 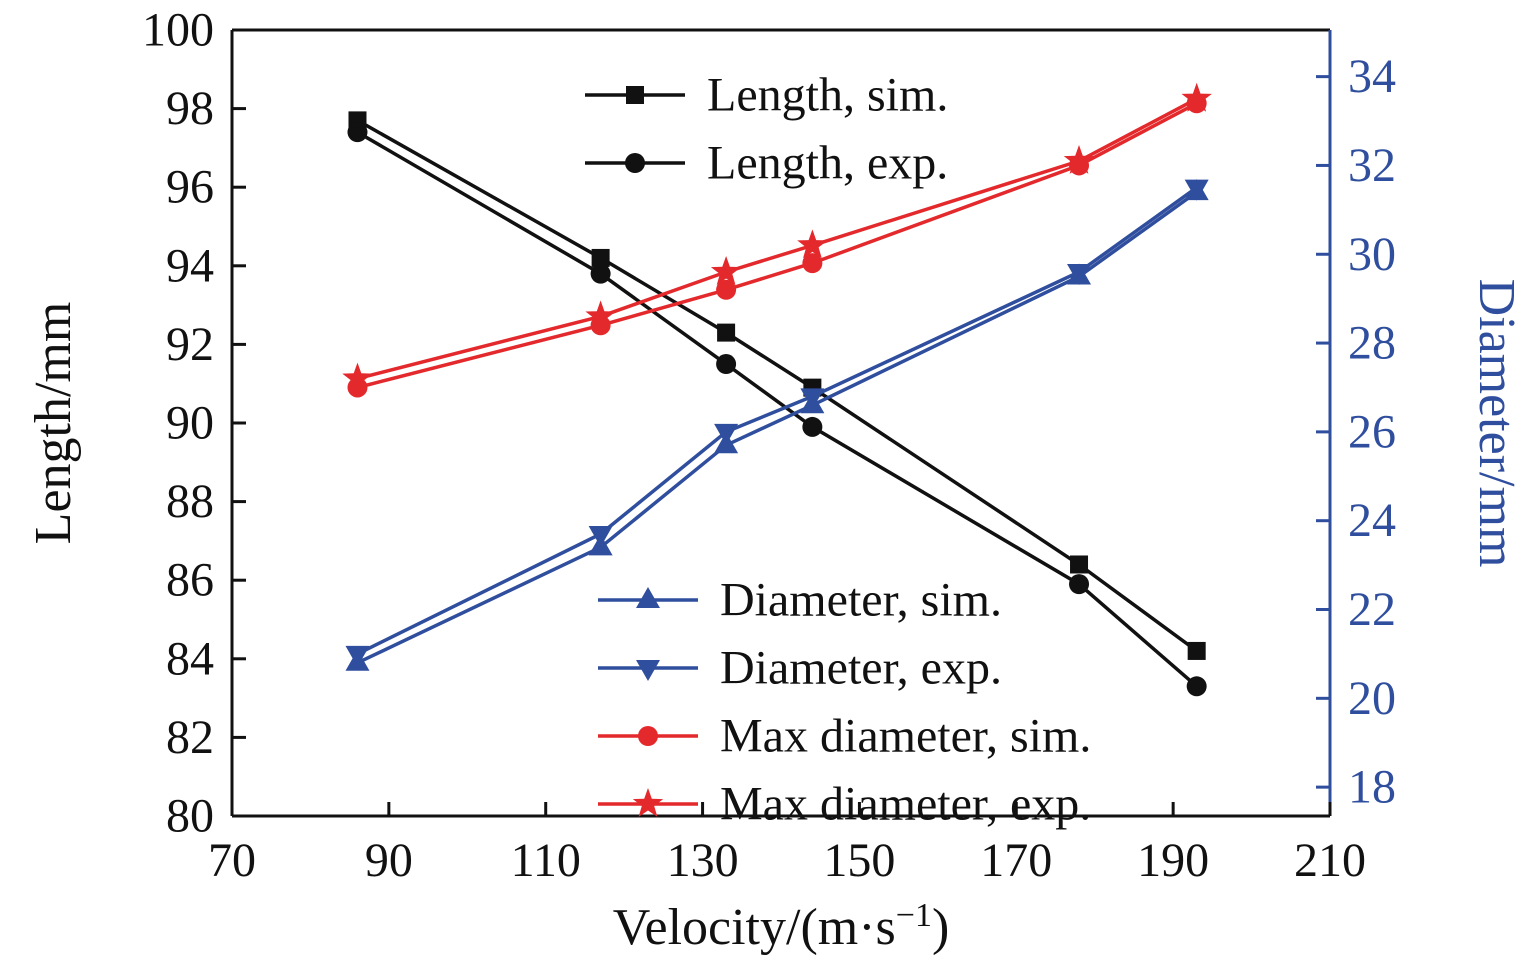 I want to click on square-legend-marker, so click(x=635, y=95).